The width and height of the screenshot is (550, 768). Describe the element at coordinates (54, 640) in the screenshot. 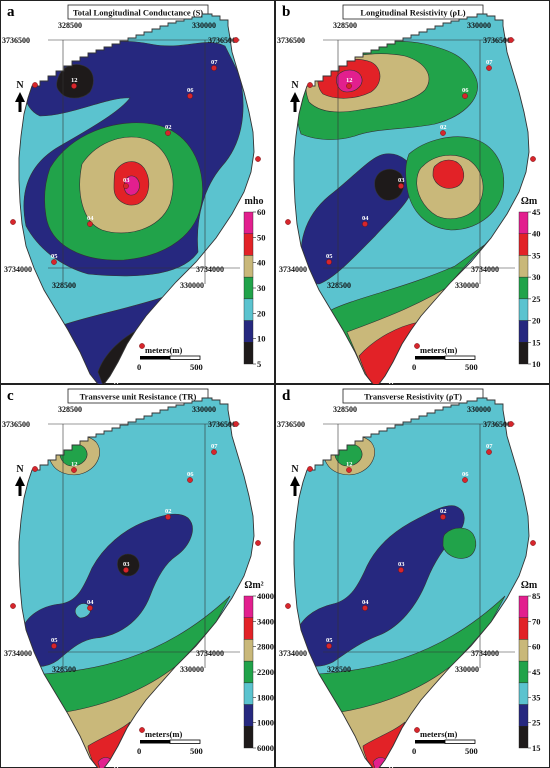

I see `sounding-point-label: 05` at that location.